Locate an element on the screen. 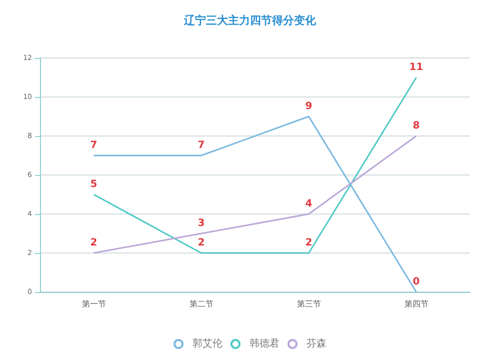 This screenshot has width=500, height=362. data-label: 8 is located at coordinates (416, 126).